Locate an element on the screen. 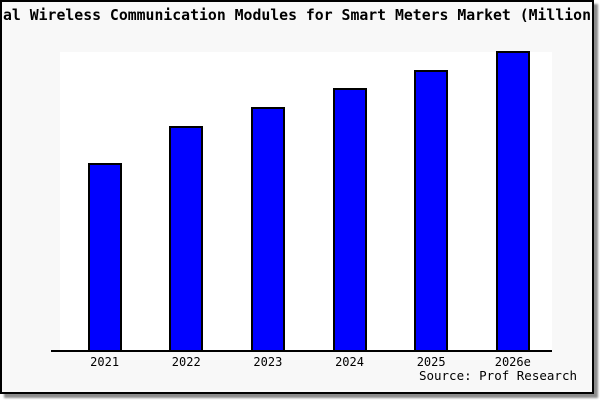 This screenshot has width=600, height=400. bar-2024 is located at coordinates (349, 219).